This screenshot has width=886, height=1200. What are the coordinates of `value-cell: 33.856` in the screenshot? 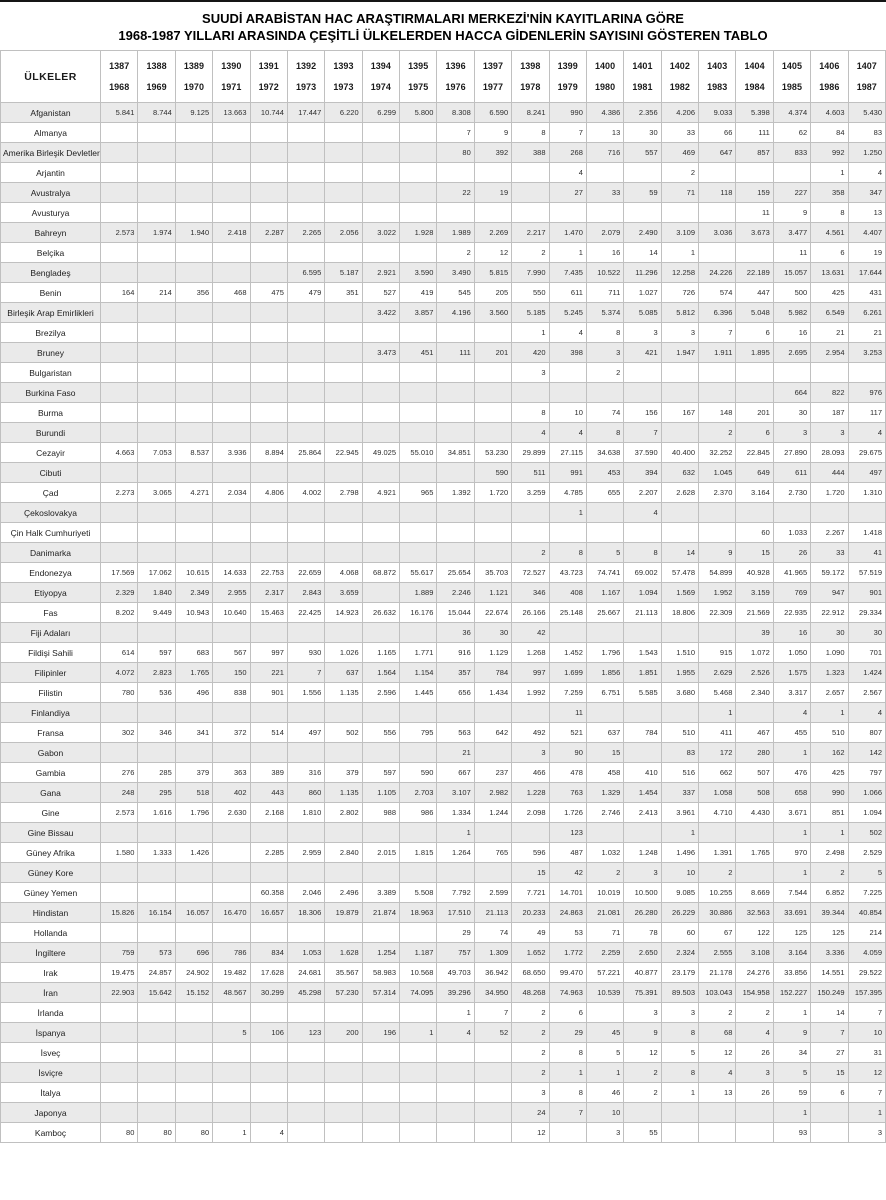 It's located at (792, 972).